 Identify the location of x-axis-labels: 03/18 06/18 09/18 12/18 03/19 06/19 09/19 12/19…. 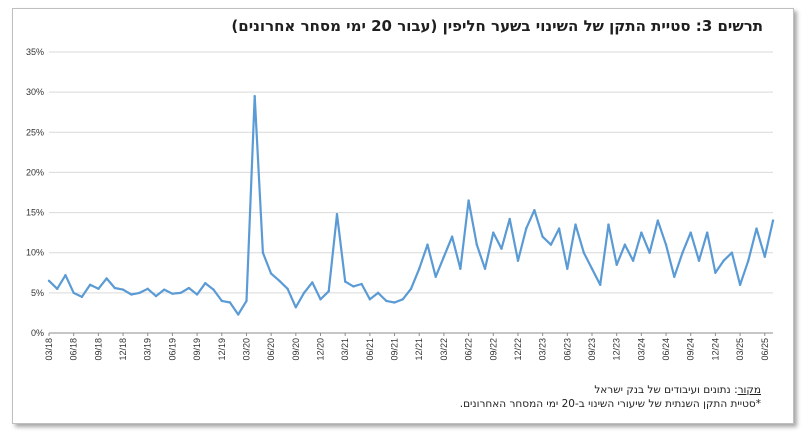
(407, 349).